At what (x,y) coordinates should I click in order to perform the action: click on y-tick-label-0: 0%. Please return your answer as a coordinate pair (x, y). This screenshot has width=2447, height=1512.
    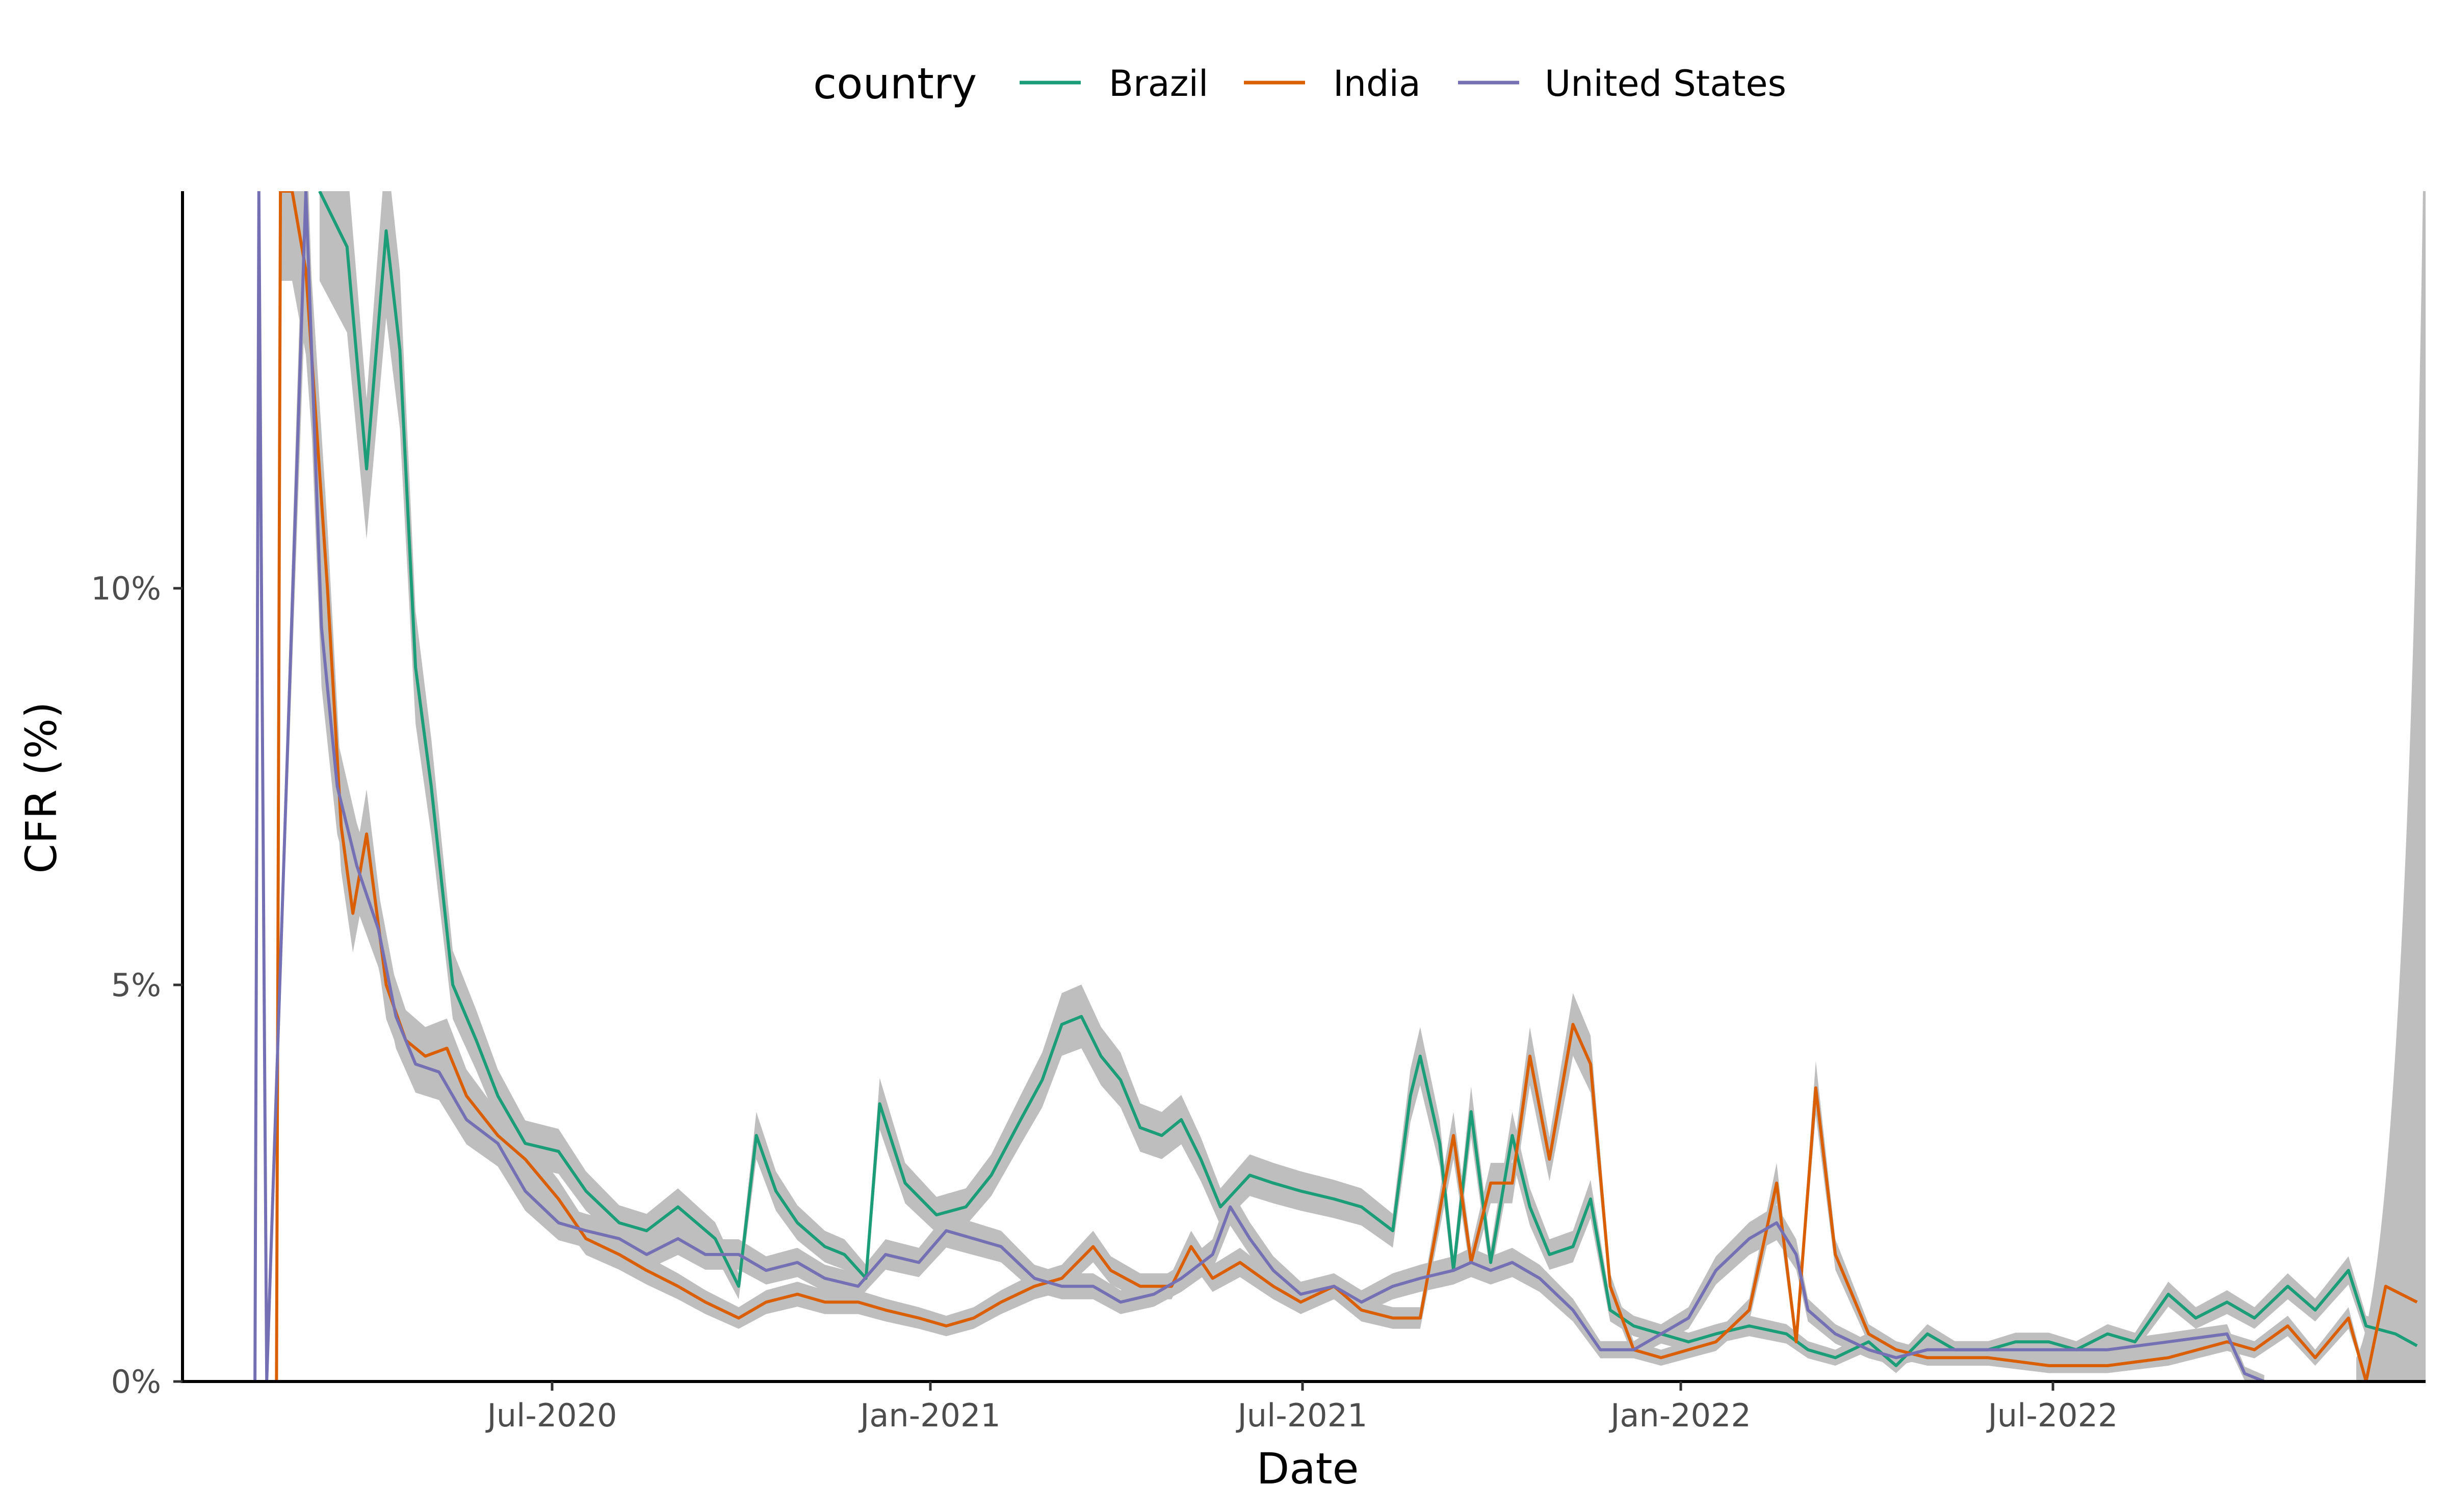
    Looking at the image, I should click on (136, 1381).